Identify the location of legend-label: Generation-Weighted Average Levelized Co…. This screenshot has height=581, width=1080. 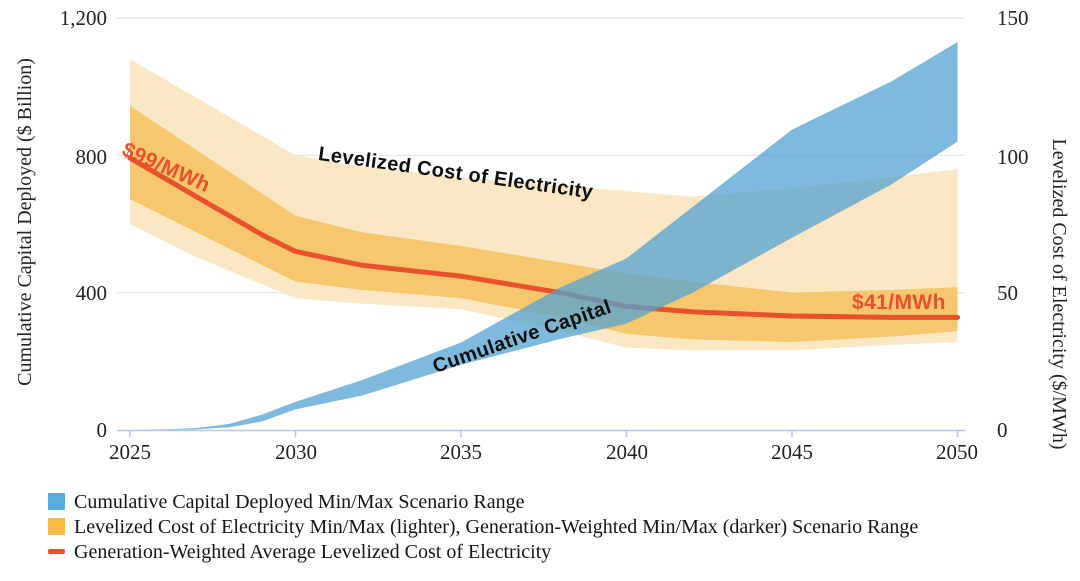
(313, 551).